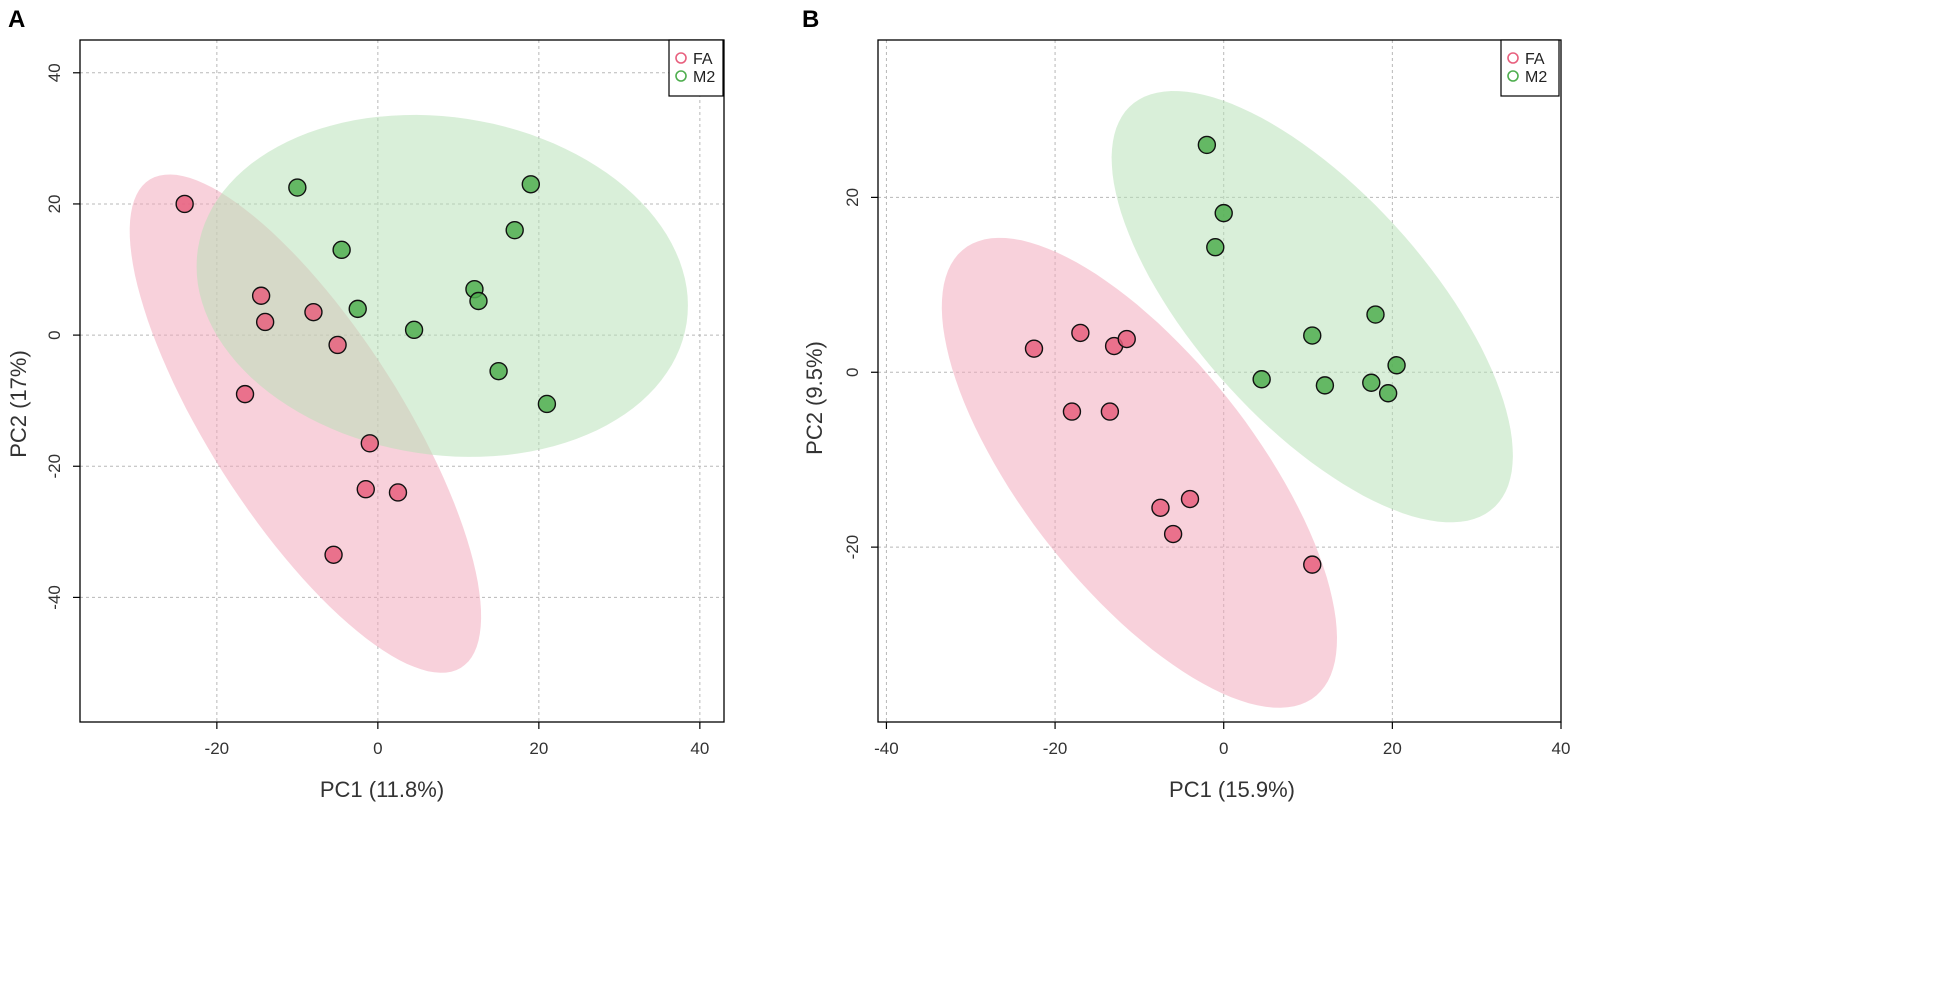 This screenshot has width=1955, height=1003. What do you see at coordinates (54, 72) in the screenshot?
I see `y-tick-label: 40` at bounding box center [54, 72].